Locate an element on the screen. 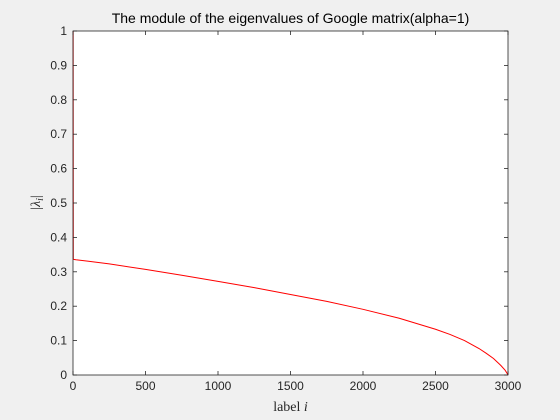 The image size is (560, 420). x-axis-label: label i is located at coordinates (290, 407).